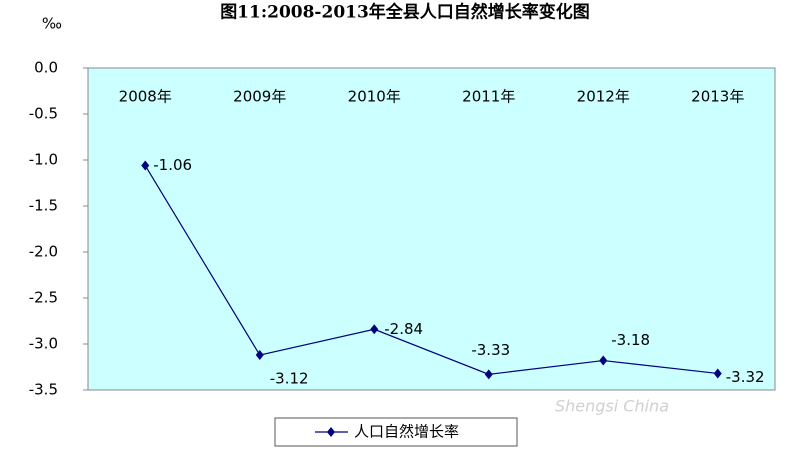 The image size is (800, 469). Describe the element at coordinates (43, 252) in the screenshot. I see `y-tick-label: -2.0` at that location.